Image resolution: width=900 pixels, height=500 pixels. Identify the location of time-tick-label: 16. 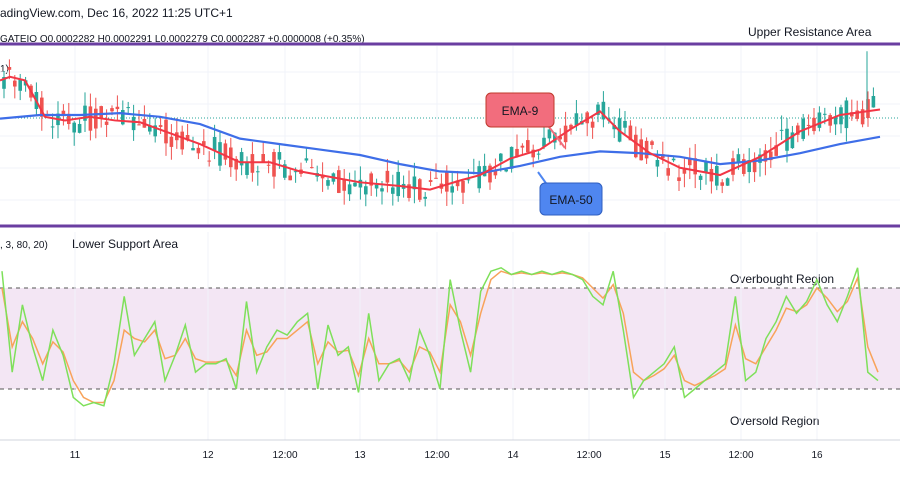
(817, 455).